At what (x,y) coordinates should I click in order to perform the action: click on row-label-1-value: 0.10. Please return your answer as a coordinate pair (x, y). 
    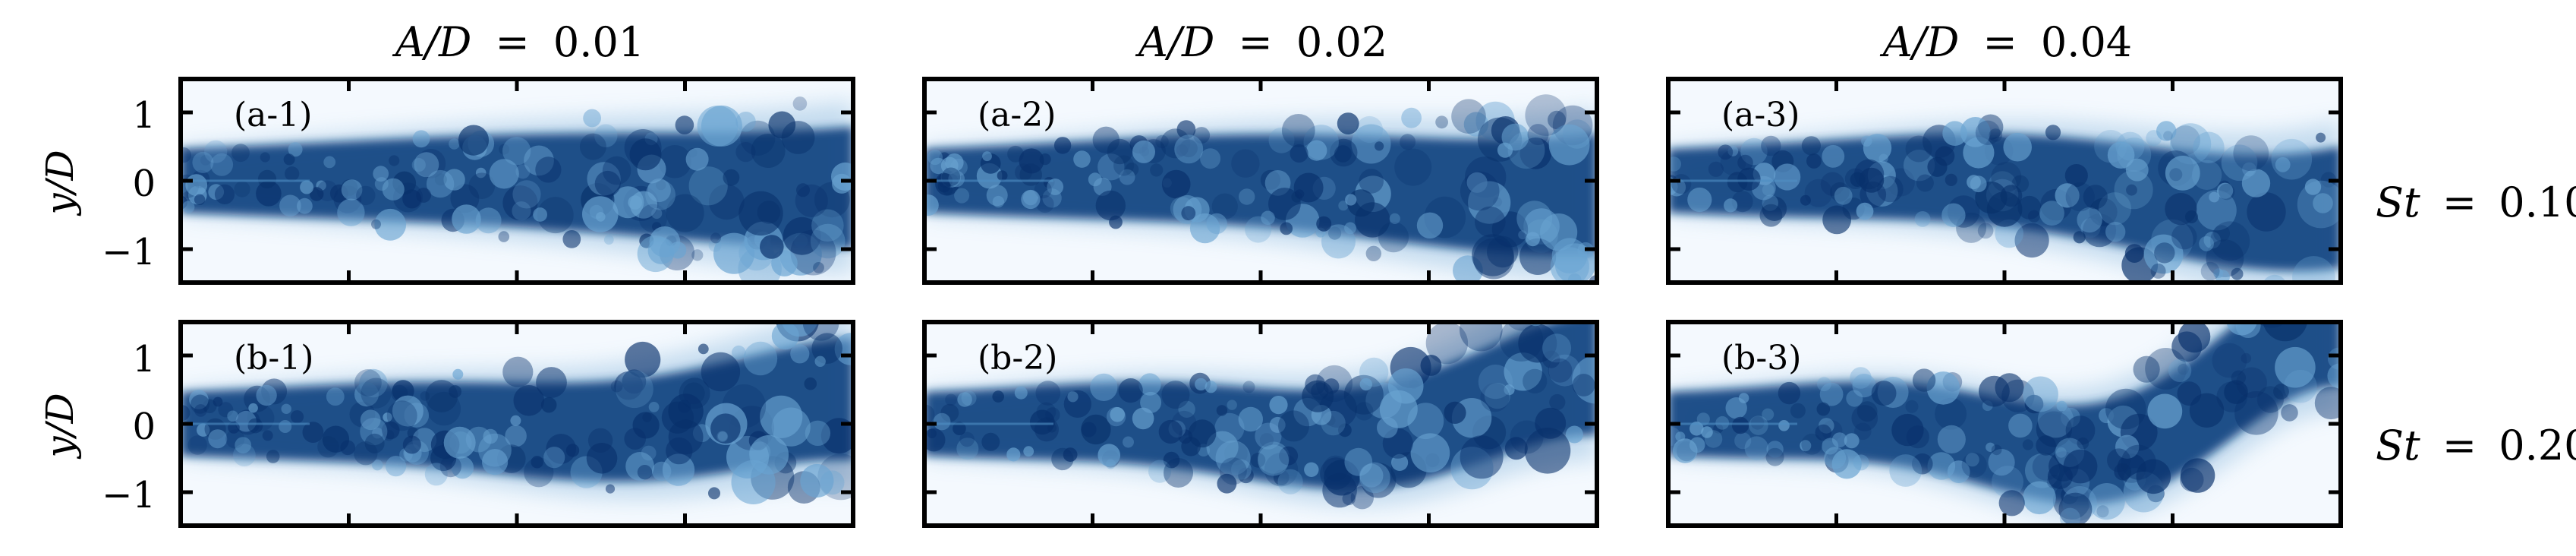
    Looking at the image, I should click on (2537, 202).